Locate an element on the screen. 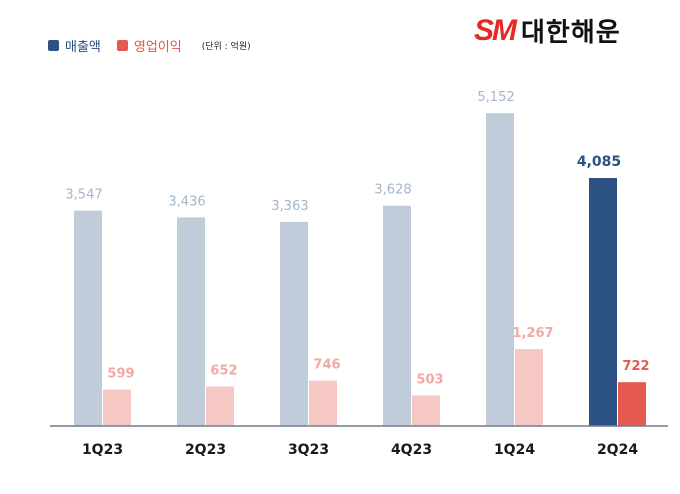 The height and width of the screenshot is (494, 680). revenue-label-4Q23: 3,628 is located at coordinates (392, 190).